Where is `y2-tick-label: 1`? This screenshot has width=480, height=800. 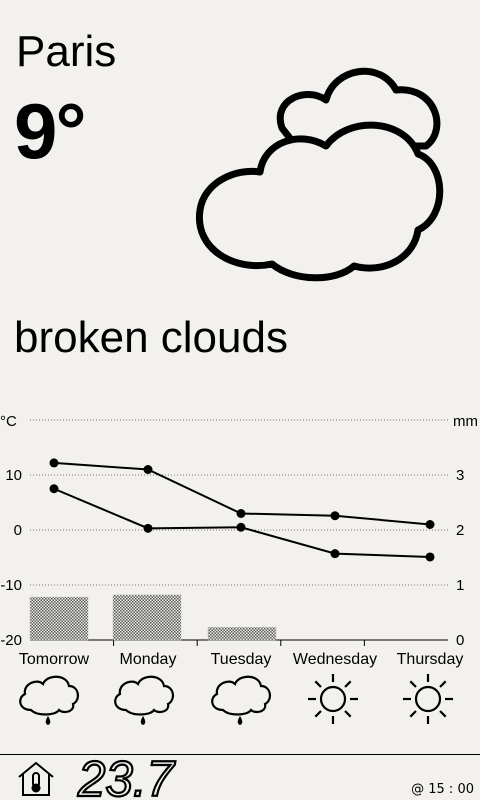
y2-tick-label: 1 is located at coordinates (460, 585).